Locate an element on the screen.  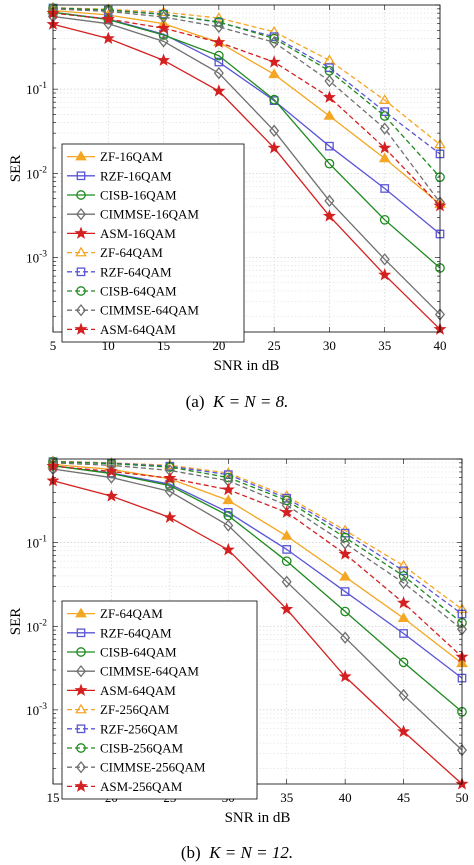
legend-item: ZF-256QAM is located at coordinates (118, 709).